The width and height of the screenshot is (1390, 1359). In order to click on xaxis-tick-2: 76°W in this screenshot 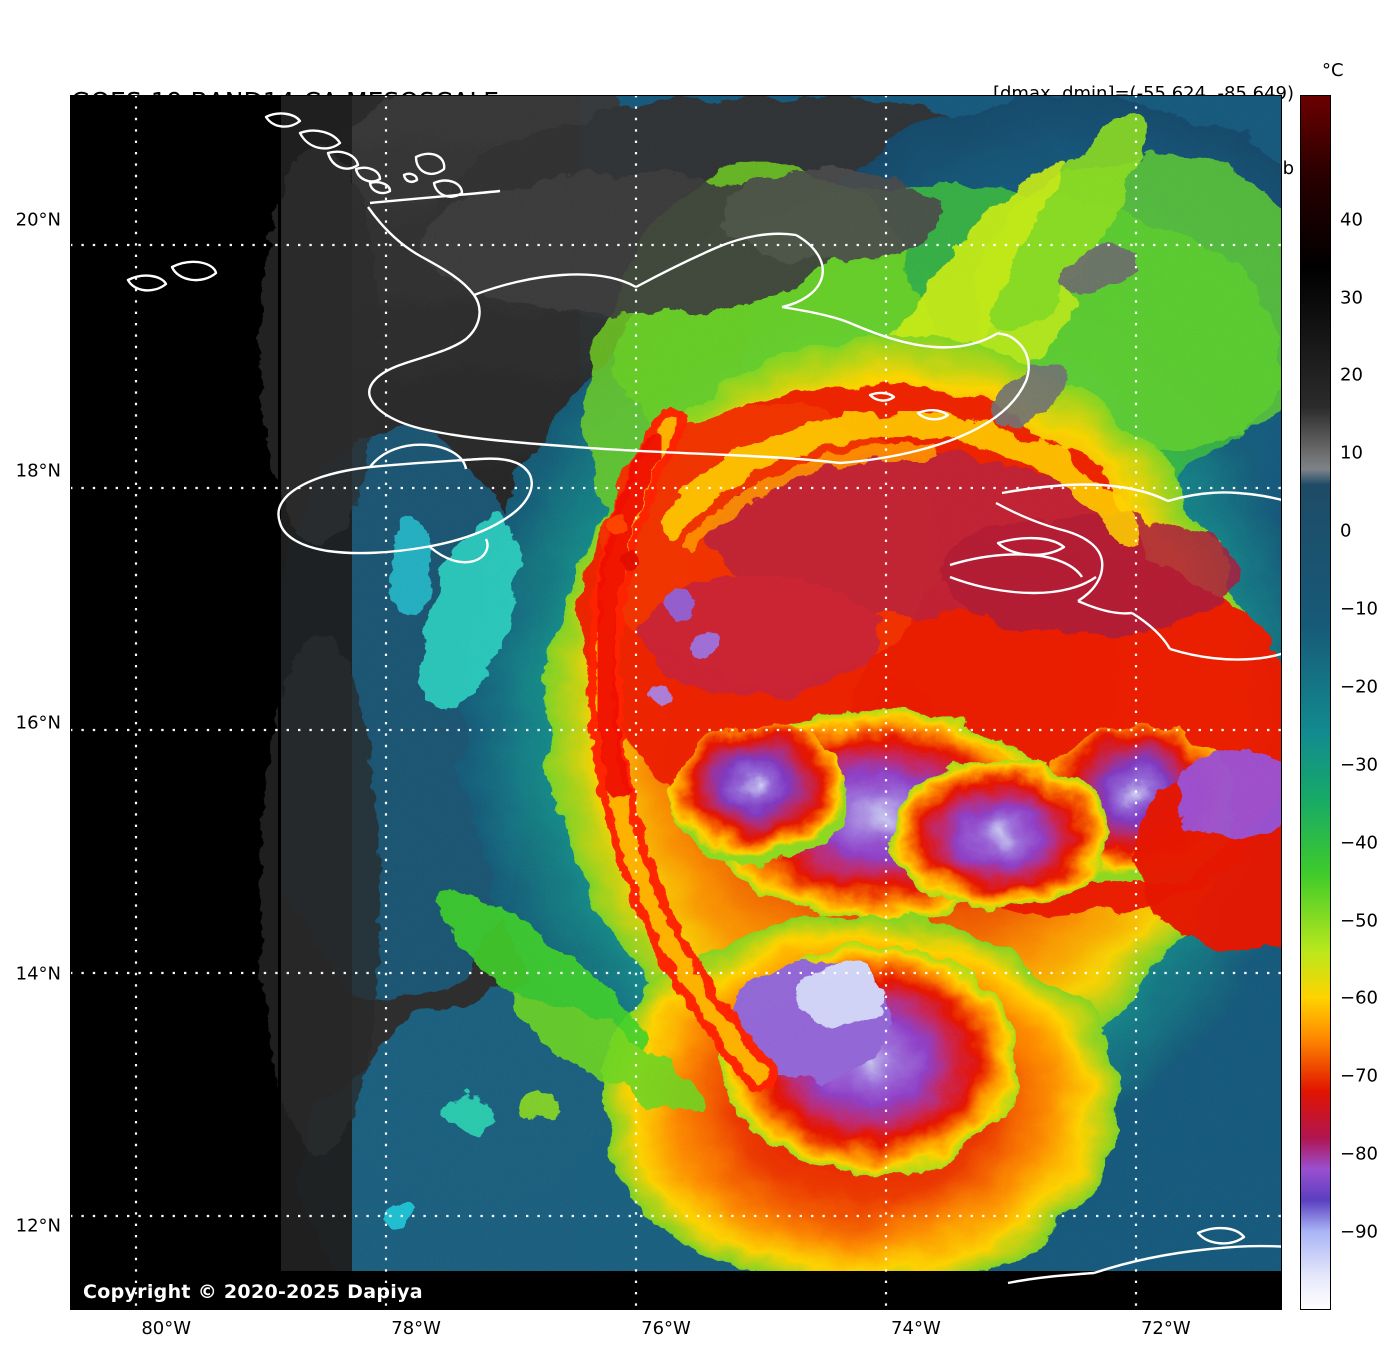, I will do `click(666, 1328)`.